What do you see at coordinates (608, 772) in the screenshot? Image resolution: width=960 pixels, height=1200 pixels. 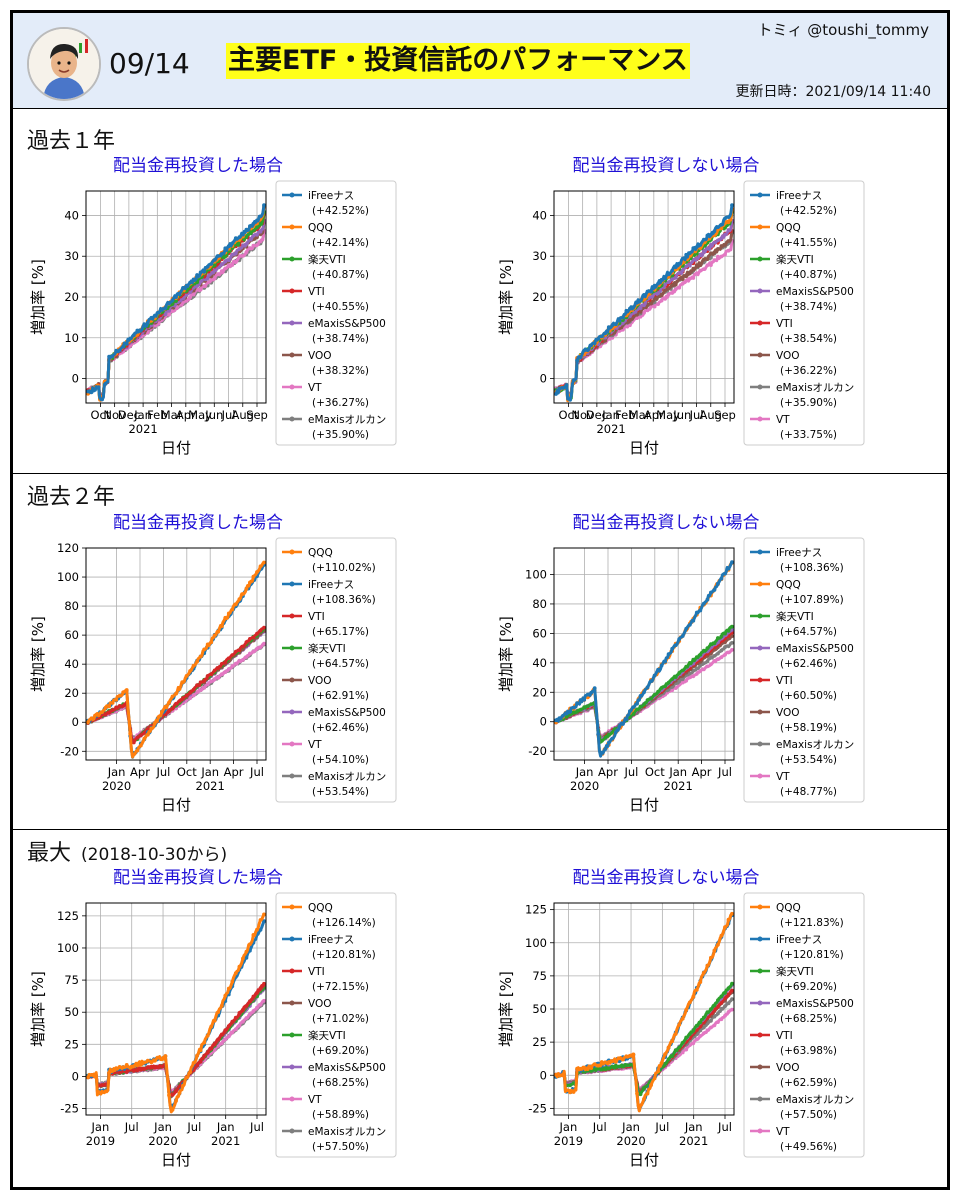 I see `x-tick-label: Apr` at bounding box center [608, 772].